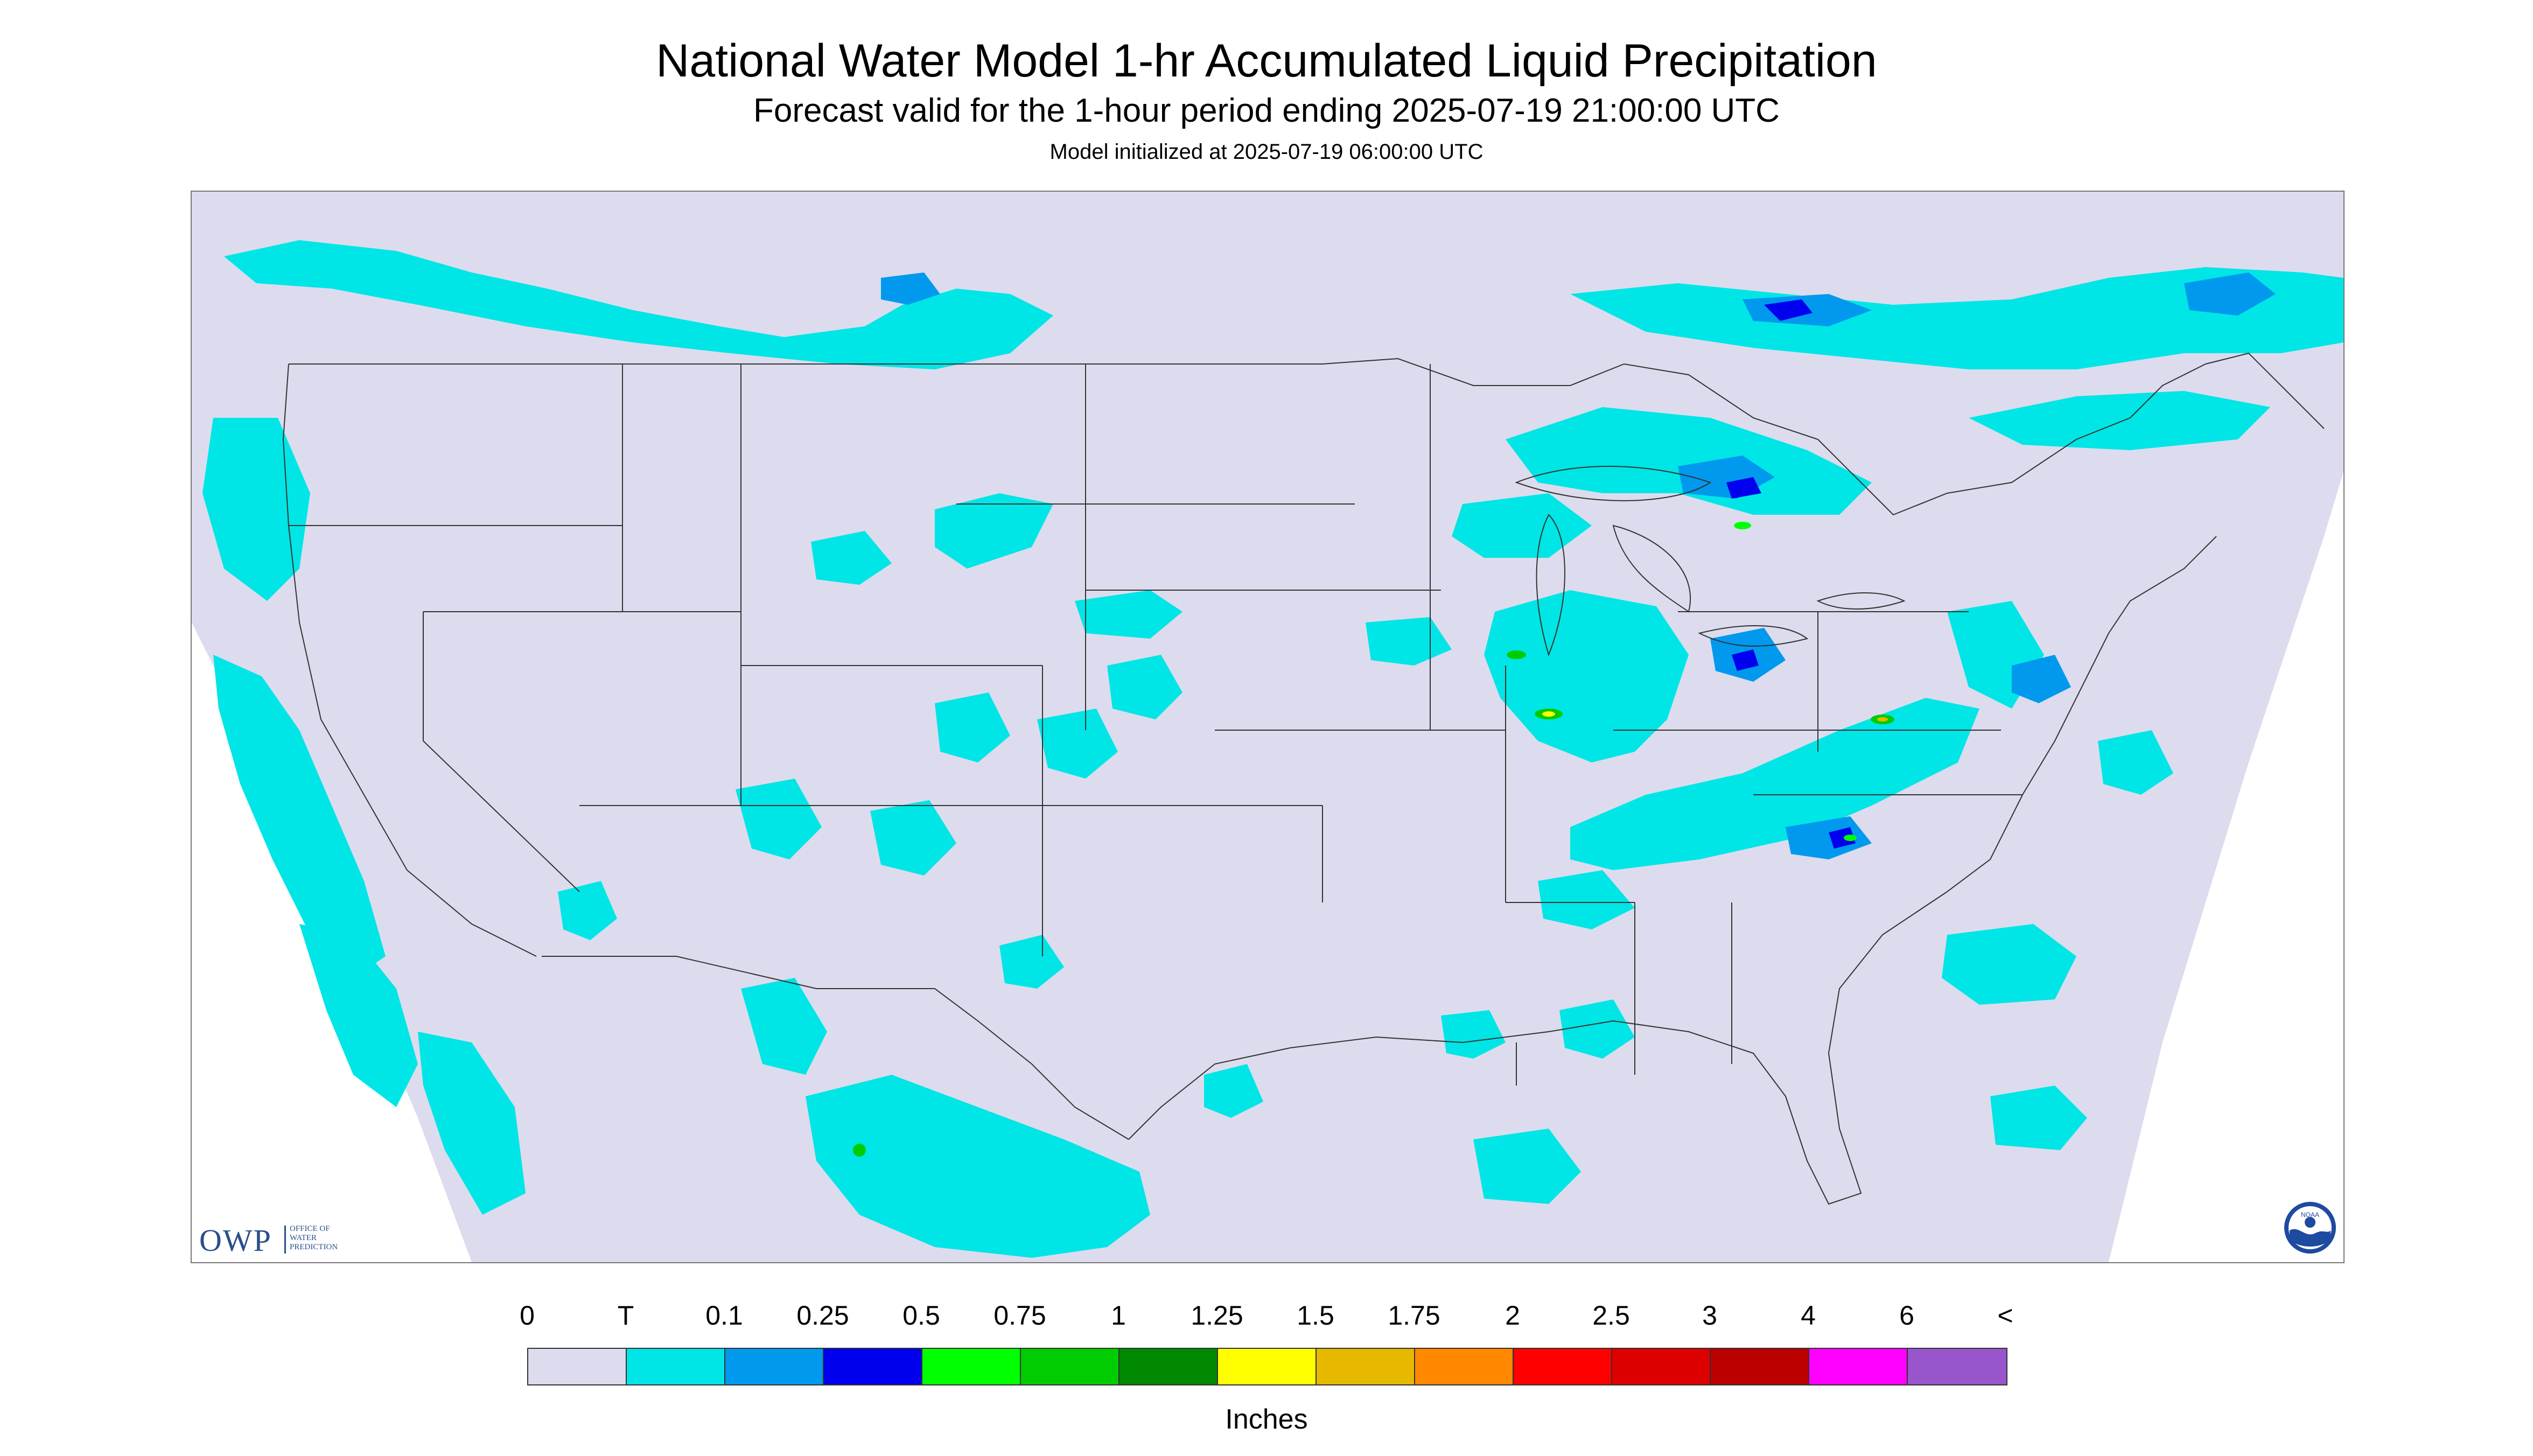  What do you see at coordinates (1414, 1315) in the screenshot?
I see `legend-tick-label: 1.75` at bounding box center [1414, 1315].